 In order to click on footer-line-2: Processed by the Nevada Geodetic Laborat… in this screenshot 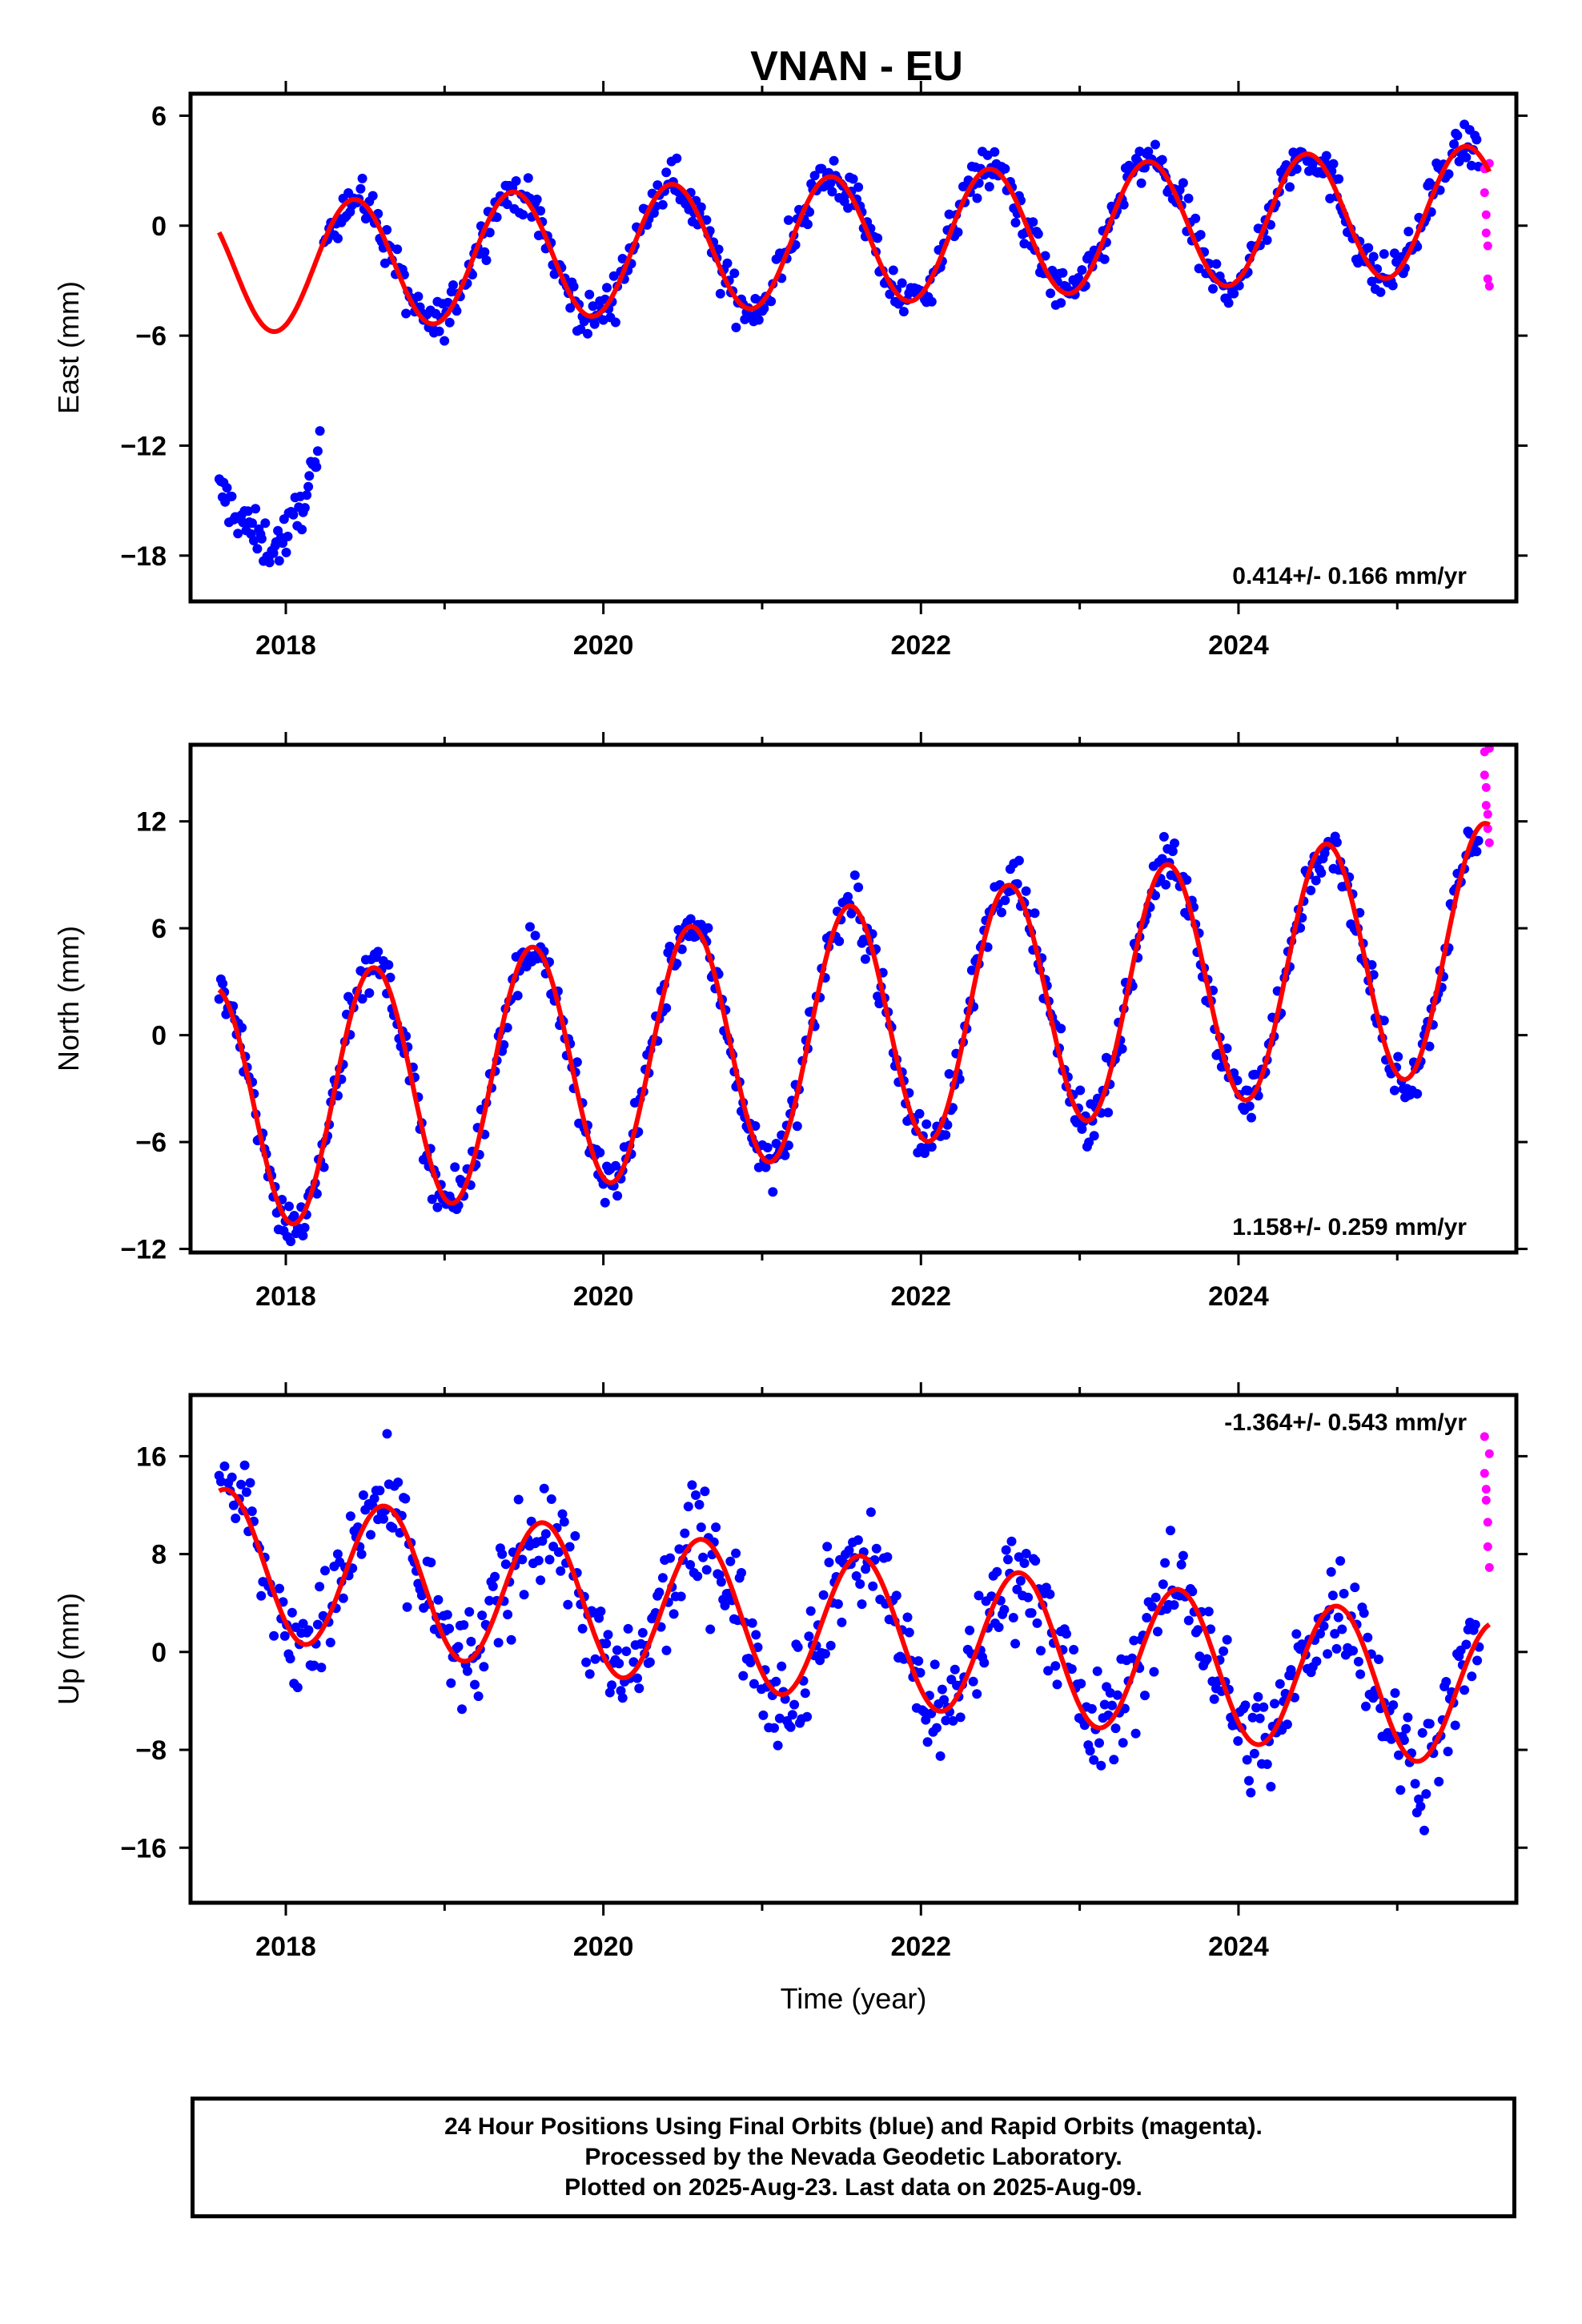, I will do `click(853, 2157)`.